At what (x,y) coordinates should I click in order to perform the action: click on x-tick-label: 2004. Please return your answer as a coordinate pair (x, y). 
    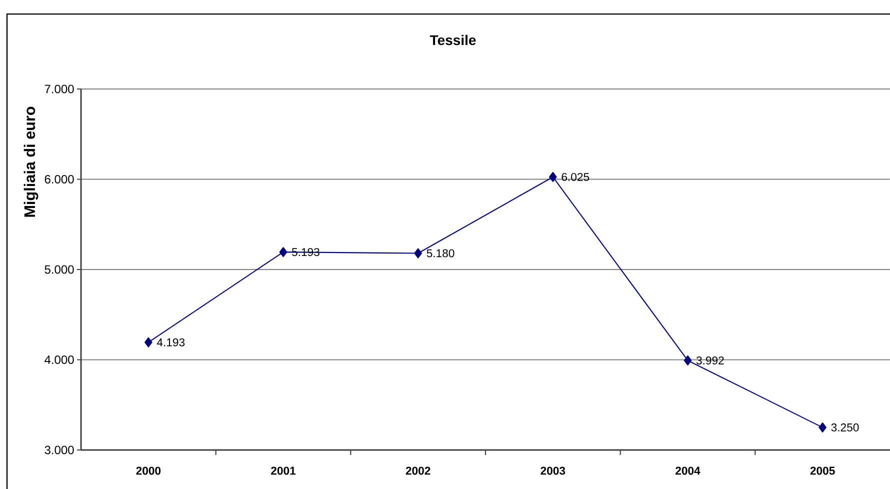
    Looking at the image, I should click on (688, 470).